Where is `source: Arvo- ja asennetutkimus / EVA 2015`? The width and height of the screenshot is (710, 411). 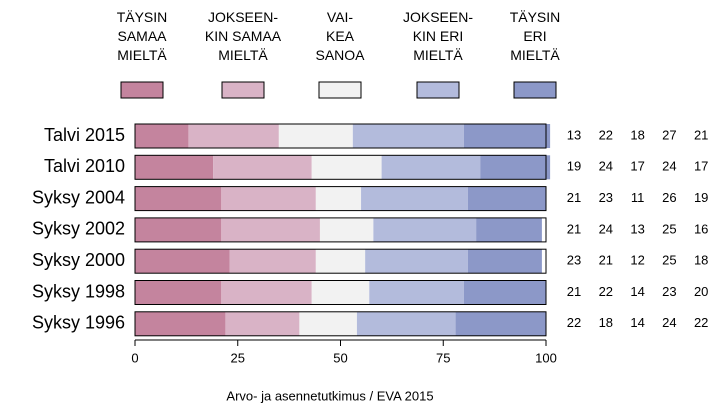 source: Arvo- ja asennetutkimus / EVA 2015 is located at coordinates (329, 395).